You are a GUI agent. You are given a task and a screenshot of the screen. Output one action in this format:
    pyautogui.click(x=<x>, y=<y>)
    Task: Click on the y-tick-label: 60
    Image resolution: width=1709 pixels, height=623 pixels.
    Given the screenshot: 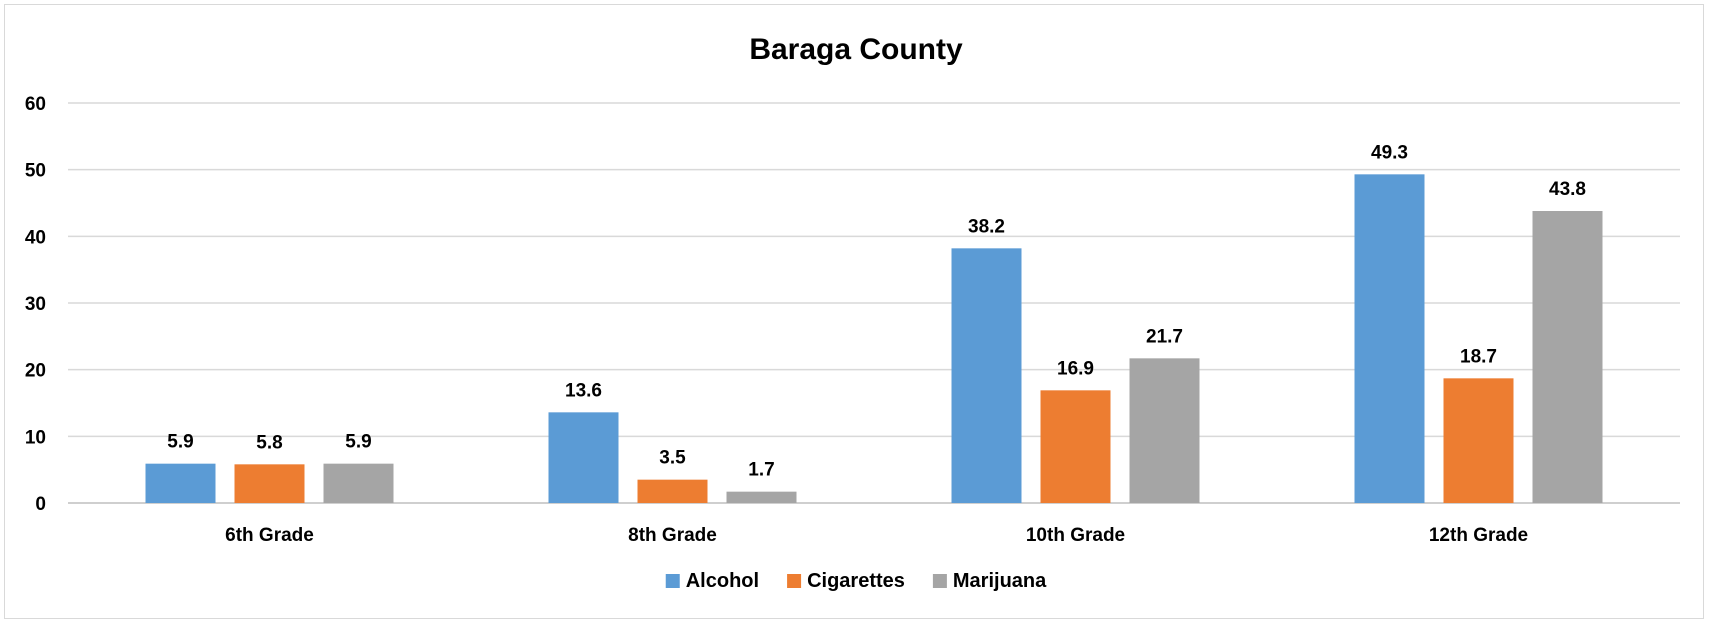 What is the action you would take?
    pyautogui.click(x=35, y=104)
    